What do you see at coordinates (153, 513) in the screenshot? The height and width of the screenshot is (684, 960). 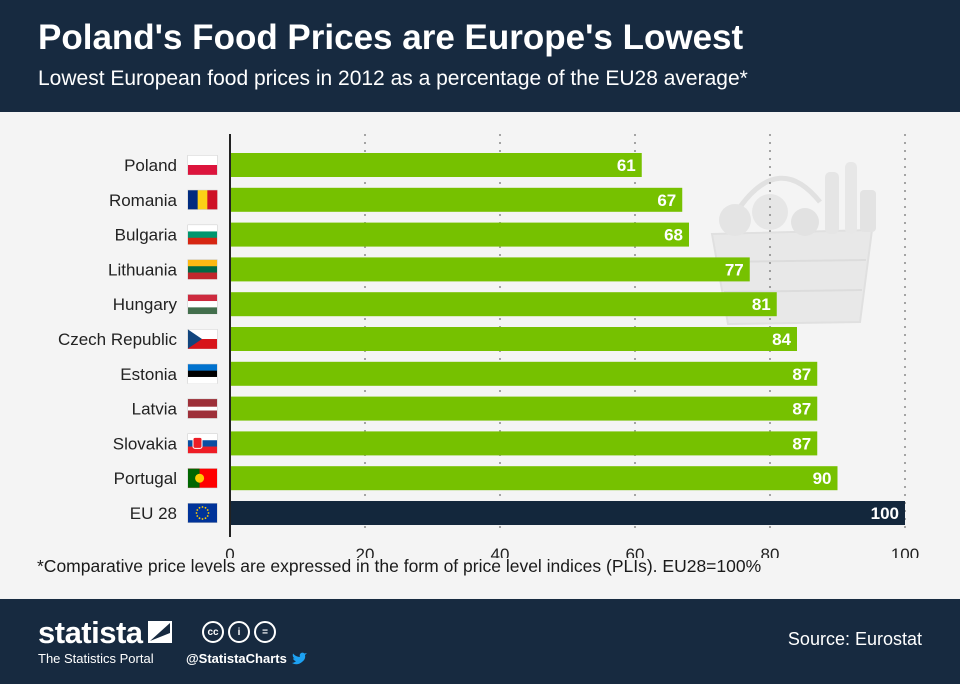 I see `category-label: EU 28` at bounding box center [153, 513].